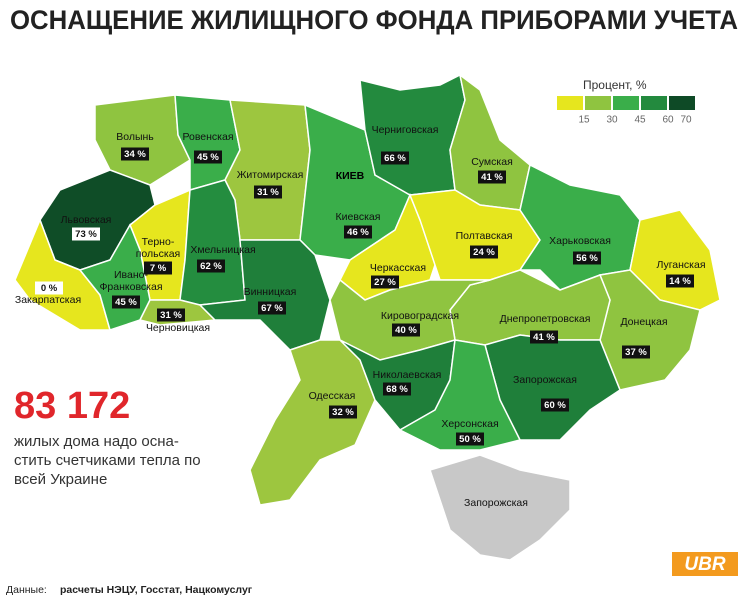  I want to click on source-prefix: Данные:, so click(26, 590).